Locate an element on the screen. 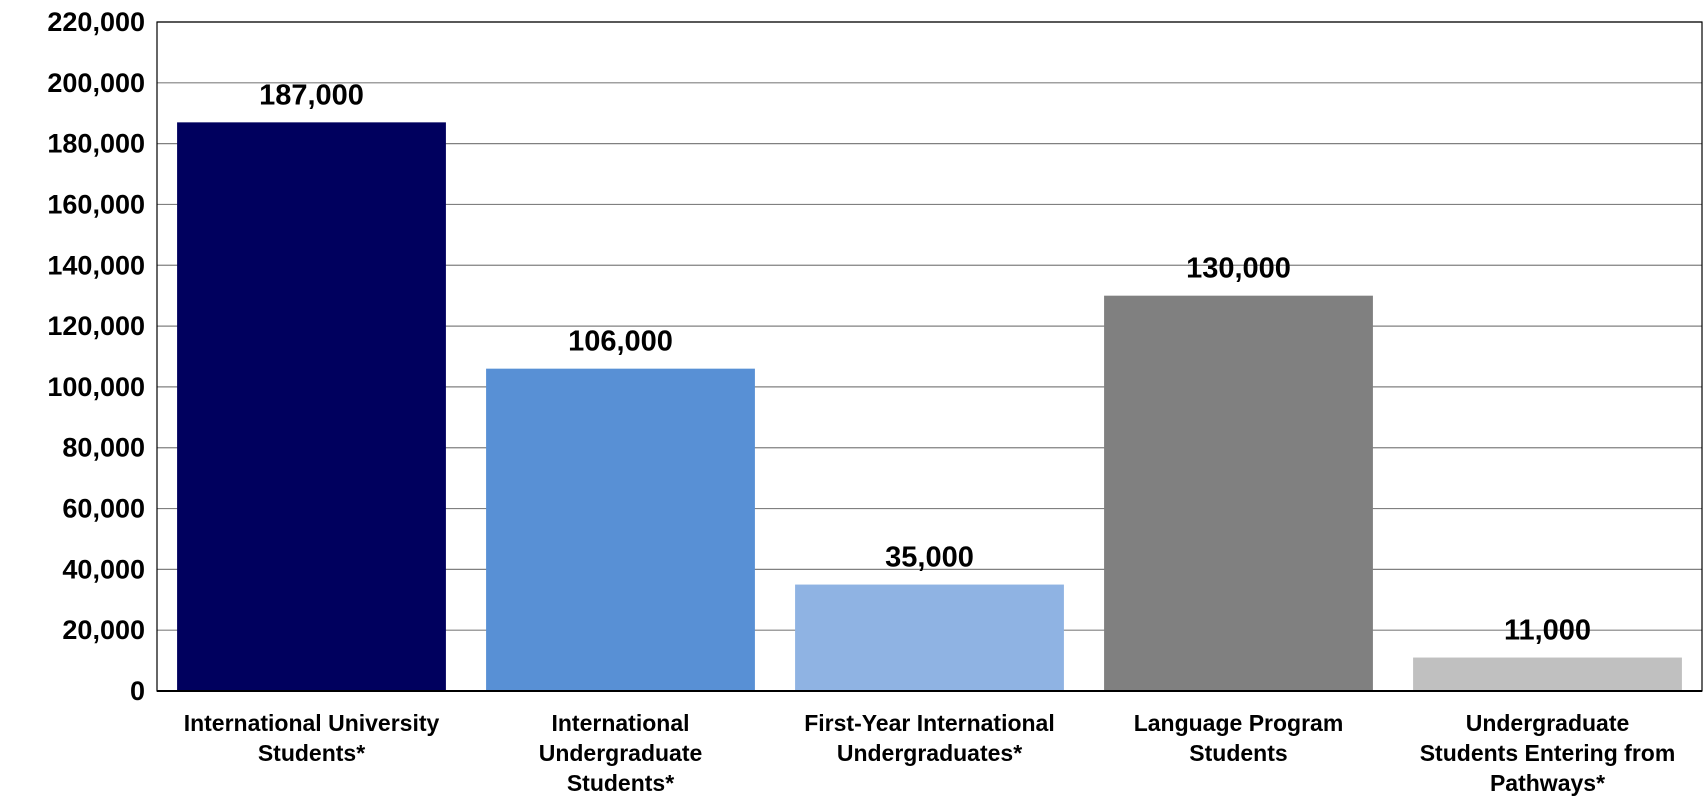  y-tick-label: 100,000 is located at coordinates (96, 387).